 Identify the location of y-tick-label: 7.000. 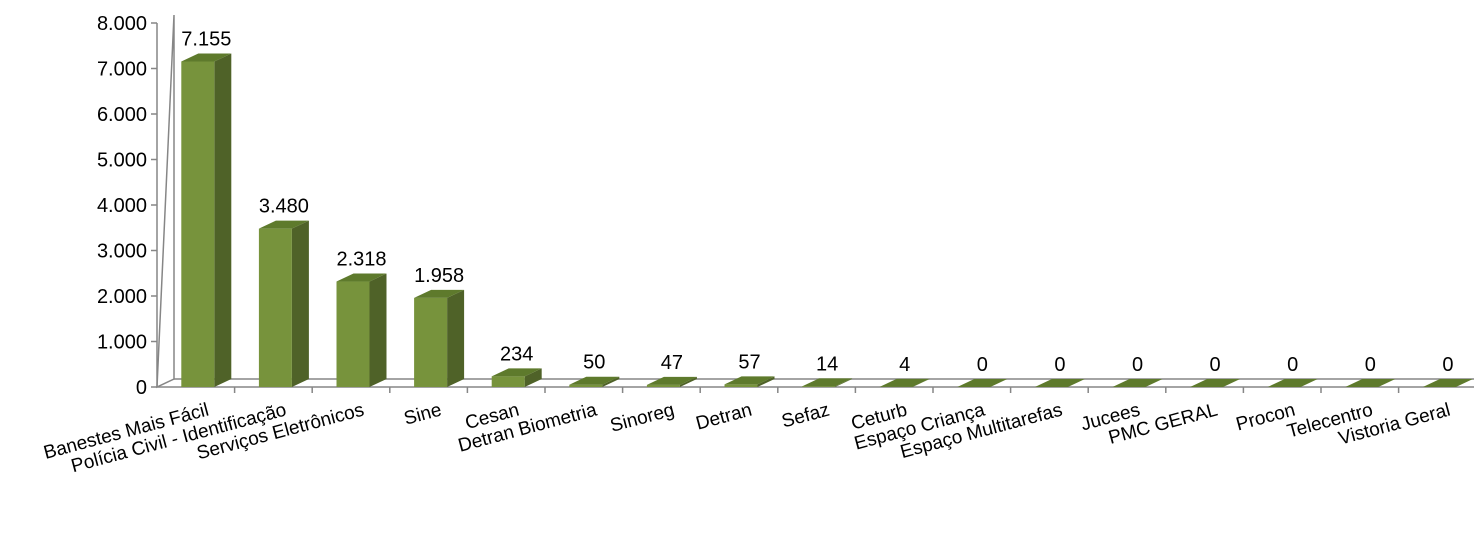
(122, 70).